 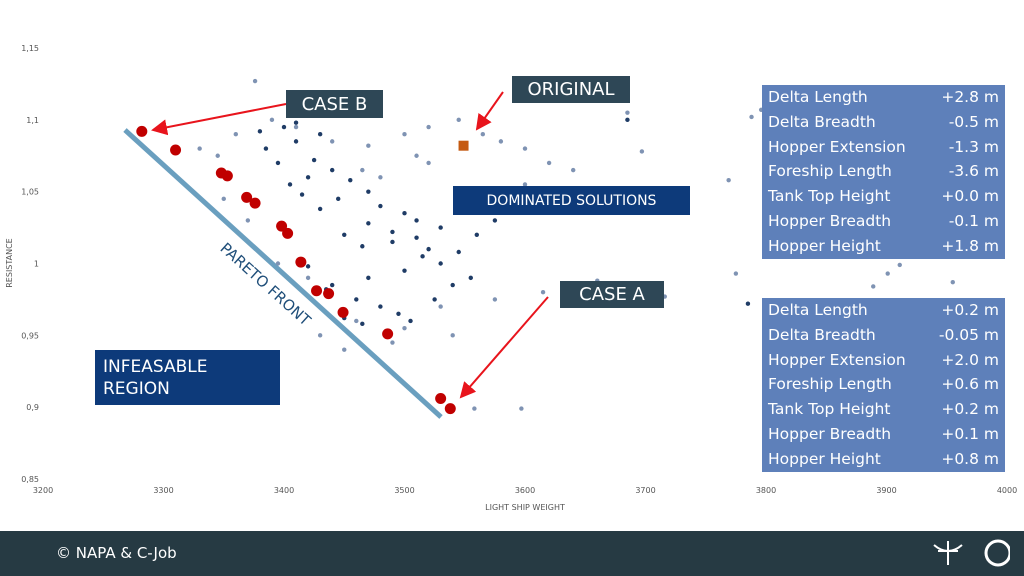 I want to click on panel-row: Hopper Breadth -0.1 m, so click(x=883, y=221).